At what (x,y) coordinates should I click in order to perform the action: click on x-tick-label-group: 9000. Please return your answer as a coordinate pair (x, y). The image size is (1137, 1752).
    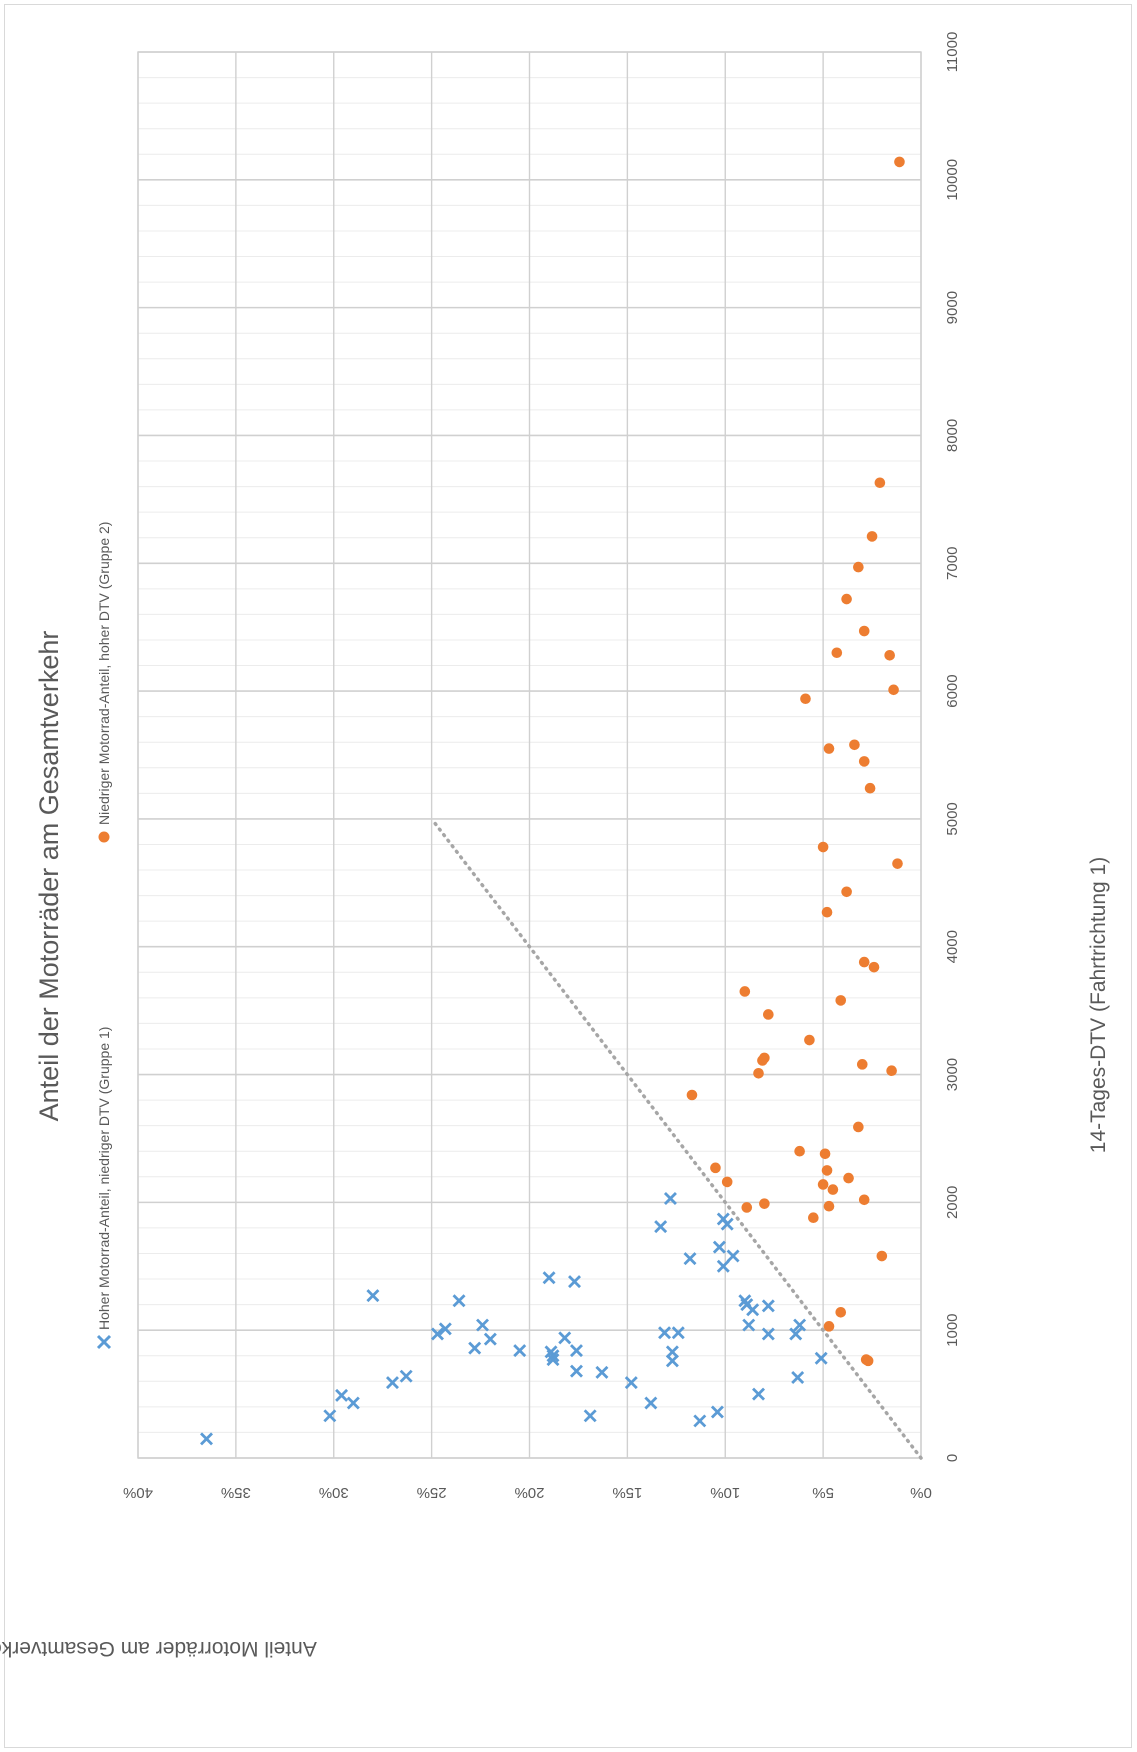
    Looking at the image, I should click on (952, 307).